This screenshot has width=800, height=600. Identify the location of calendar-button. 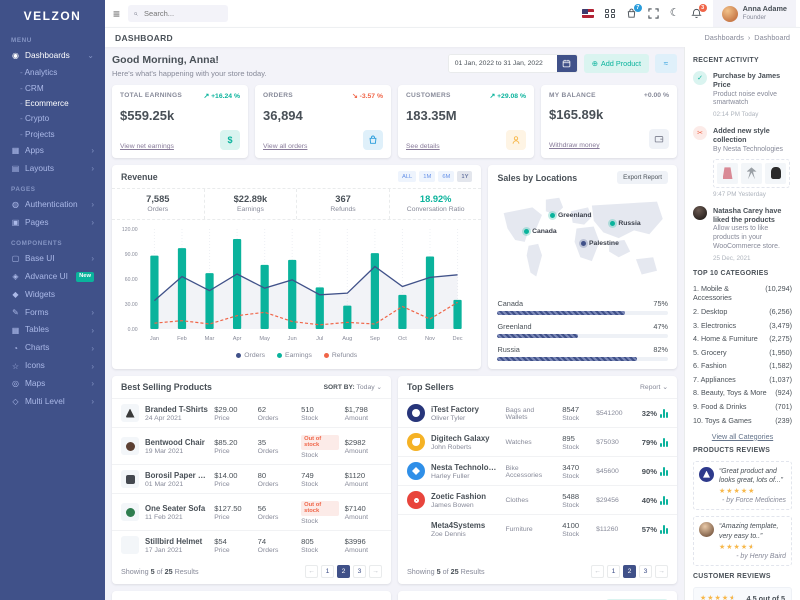
(566, 63).